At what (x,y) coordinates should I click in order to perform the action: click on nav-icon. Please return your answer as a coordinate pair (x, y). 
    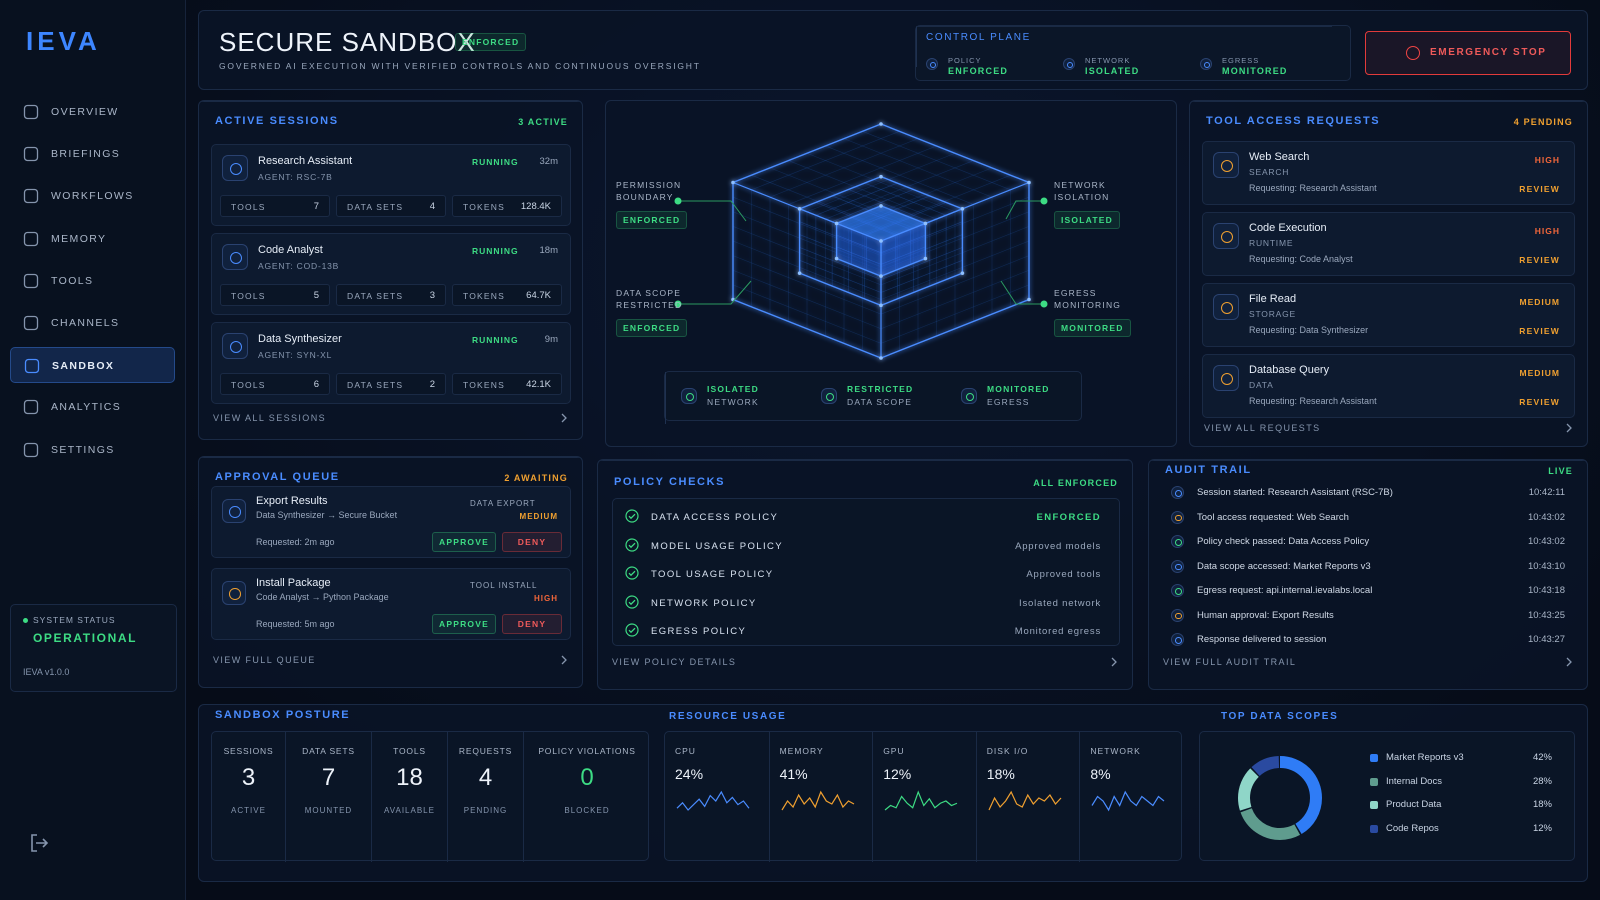
    Looking at the image, I should click on (31, 407).